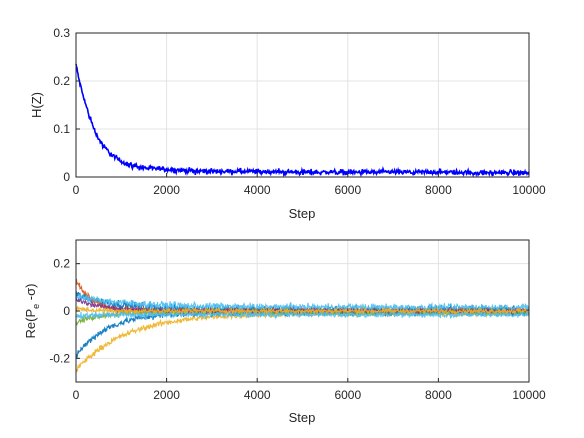 The image size is (584, 438). I want to click on re-y-label-main: Re(P, so click(30, 324).